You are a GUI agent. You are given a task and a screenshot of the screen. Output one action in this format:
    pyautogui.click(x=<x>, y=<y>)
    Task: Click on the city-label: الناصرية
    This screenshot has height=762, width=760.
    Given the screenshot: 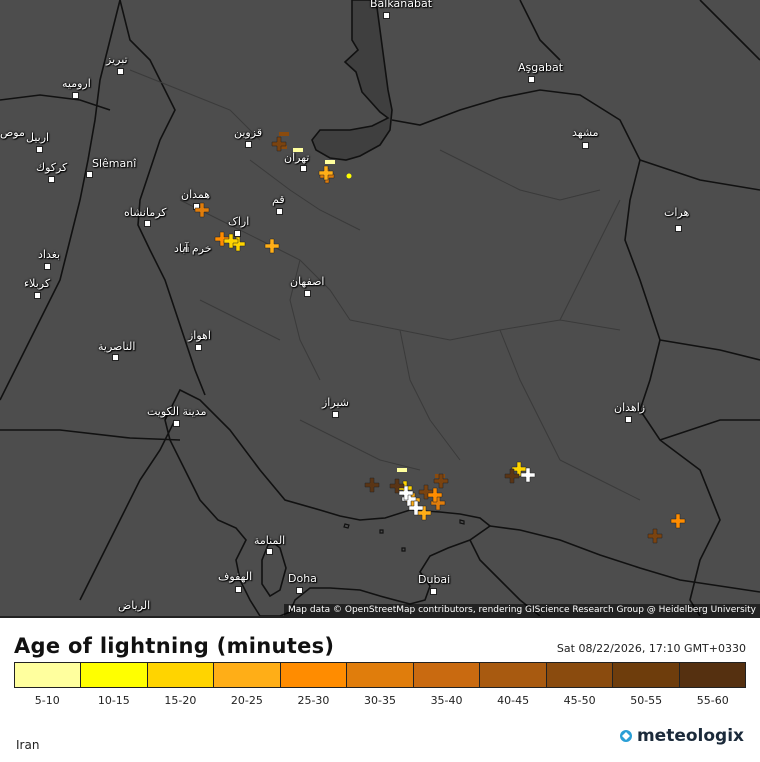 What is the action you would take?
    pyautogui.click(x=117, y=346)
    